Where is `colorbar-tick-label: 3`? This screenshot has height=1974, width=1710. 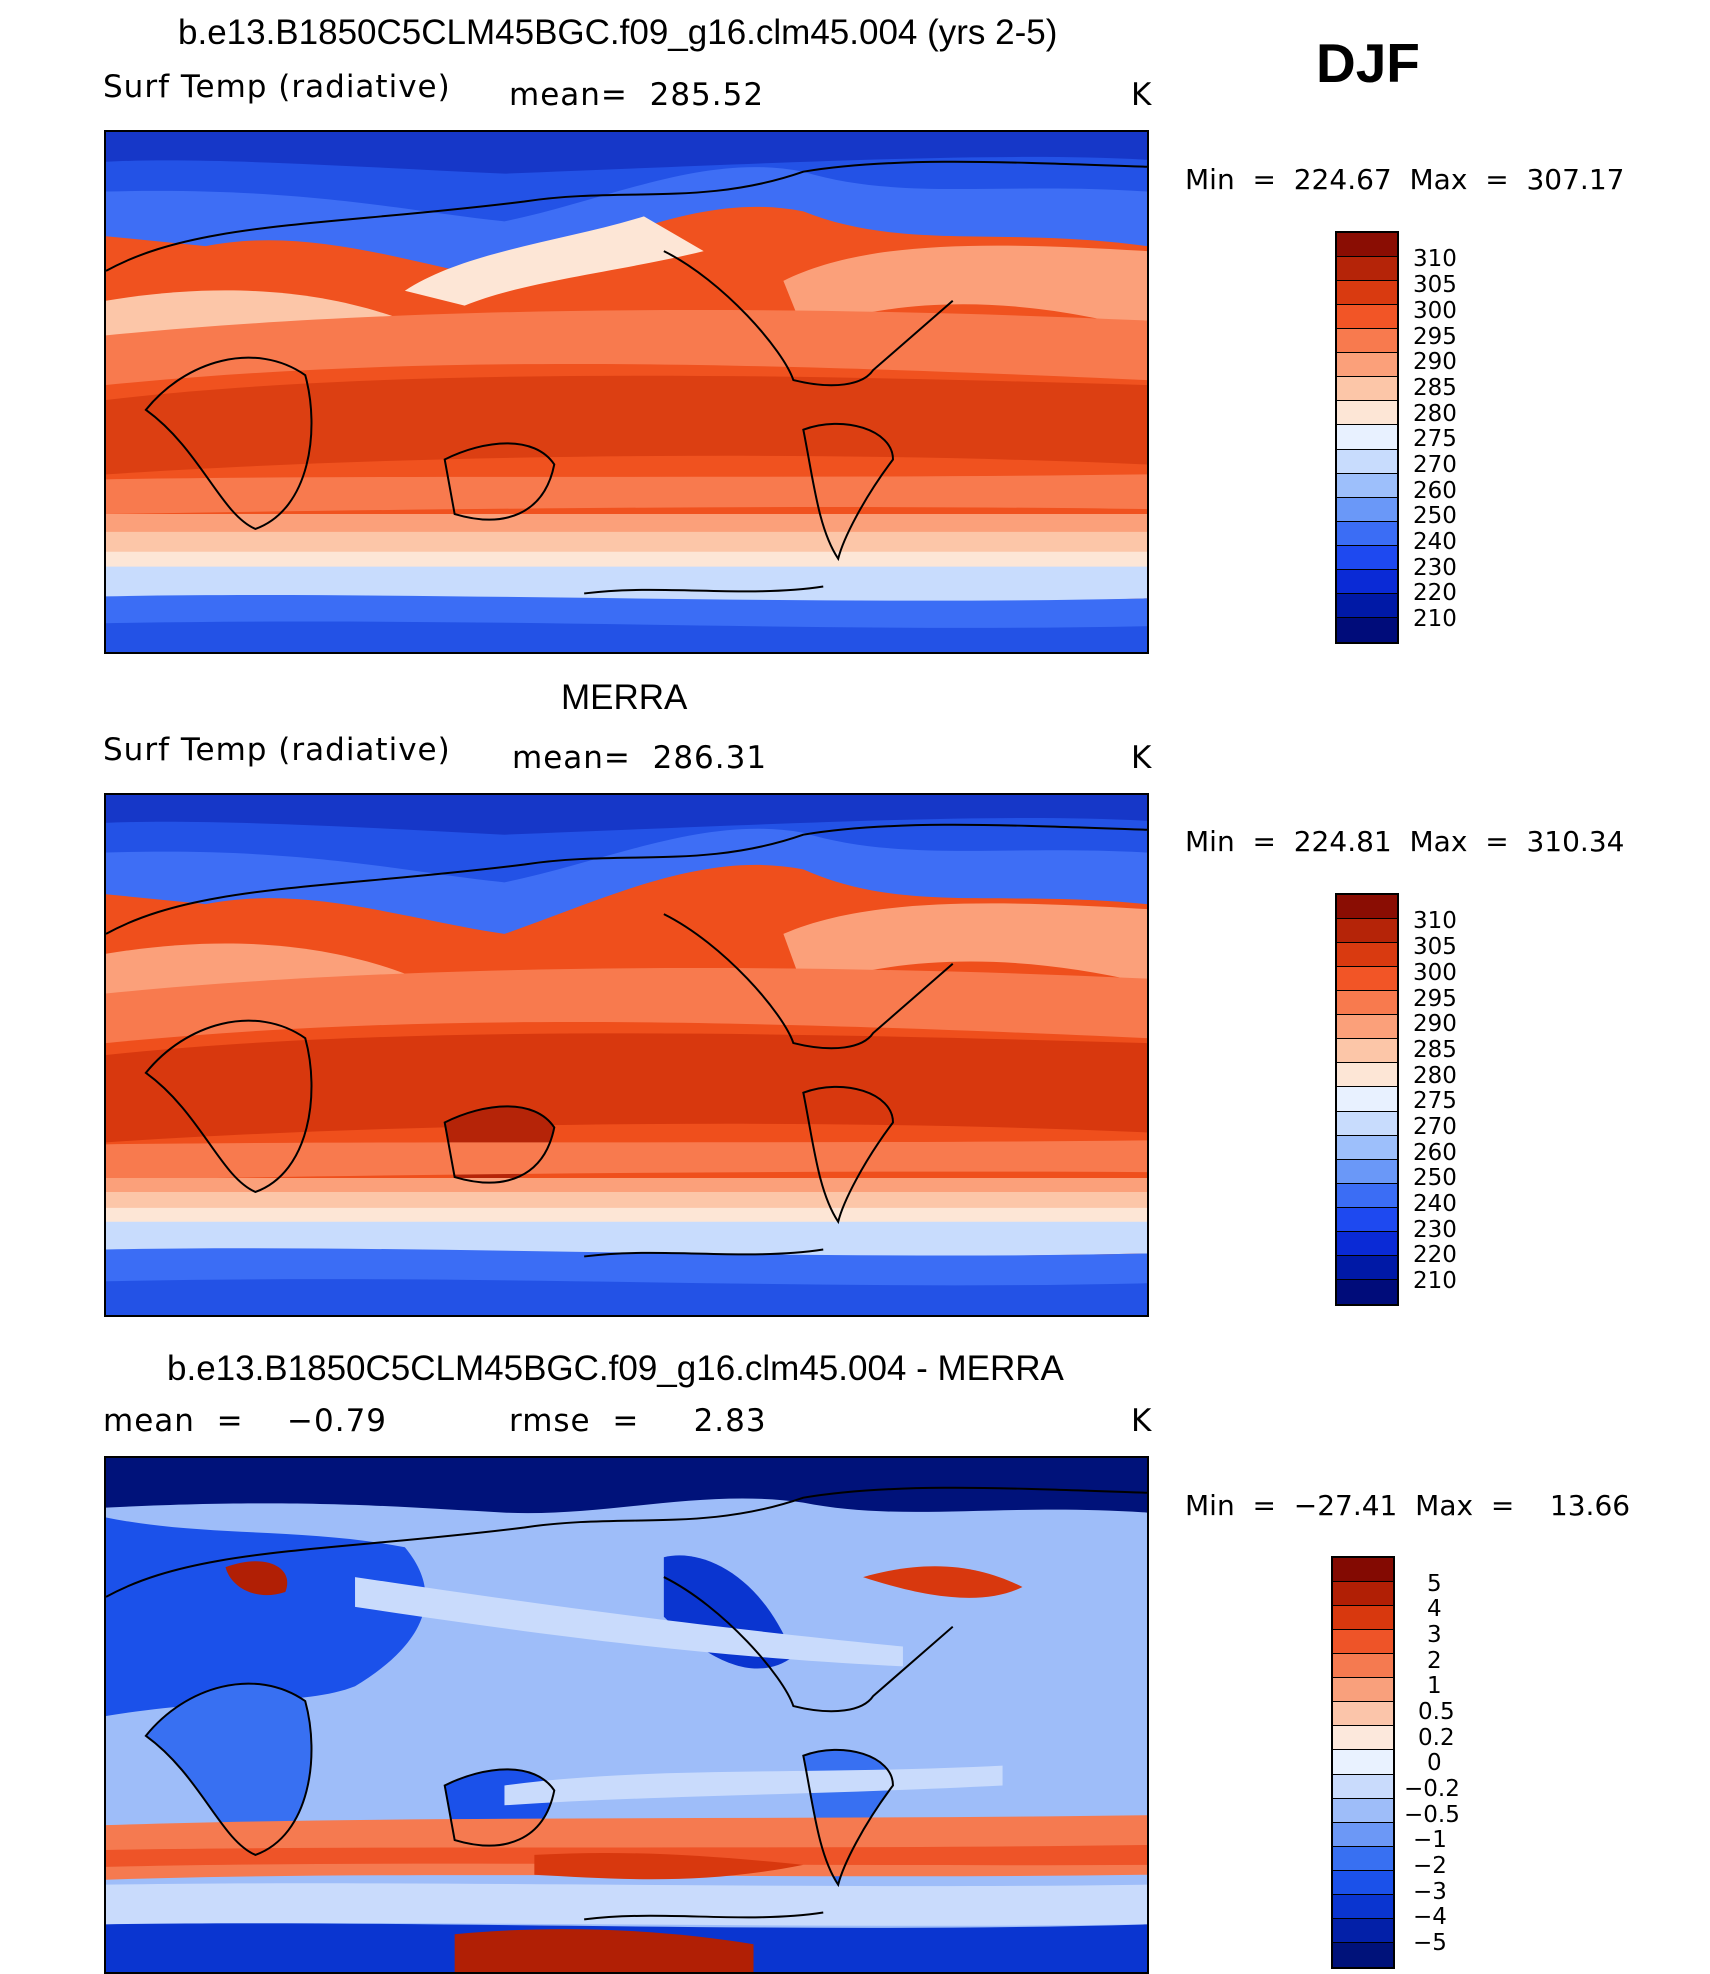 colorbar-tick-label: 3 is located at coordinates (1434, 1635).